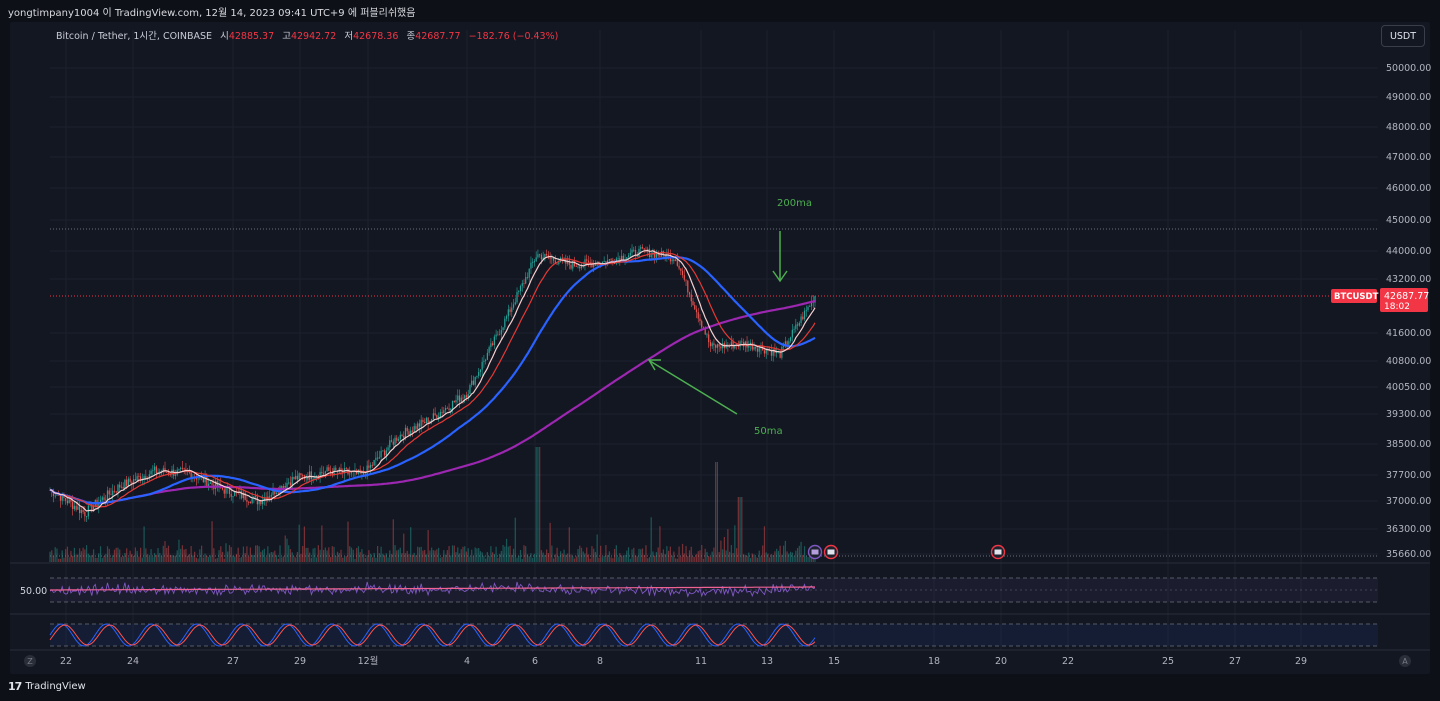  Describe the element at coordinates (30, 661) in the screenshot. I see `zoom-corner-label: Z` at that location.